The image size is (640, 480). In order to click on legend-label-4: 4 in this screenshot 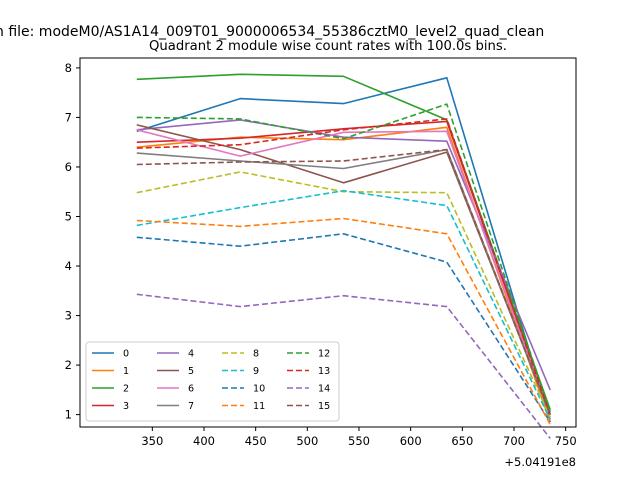, I will do `click(191, 354)`.